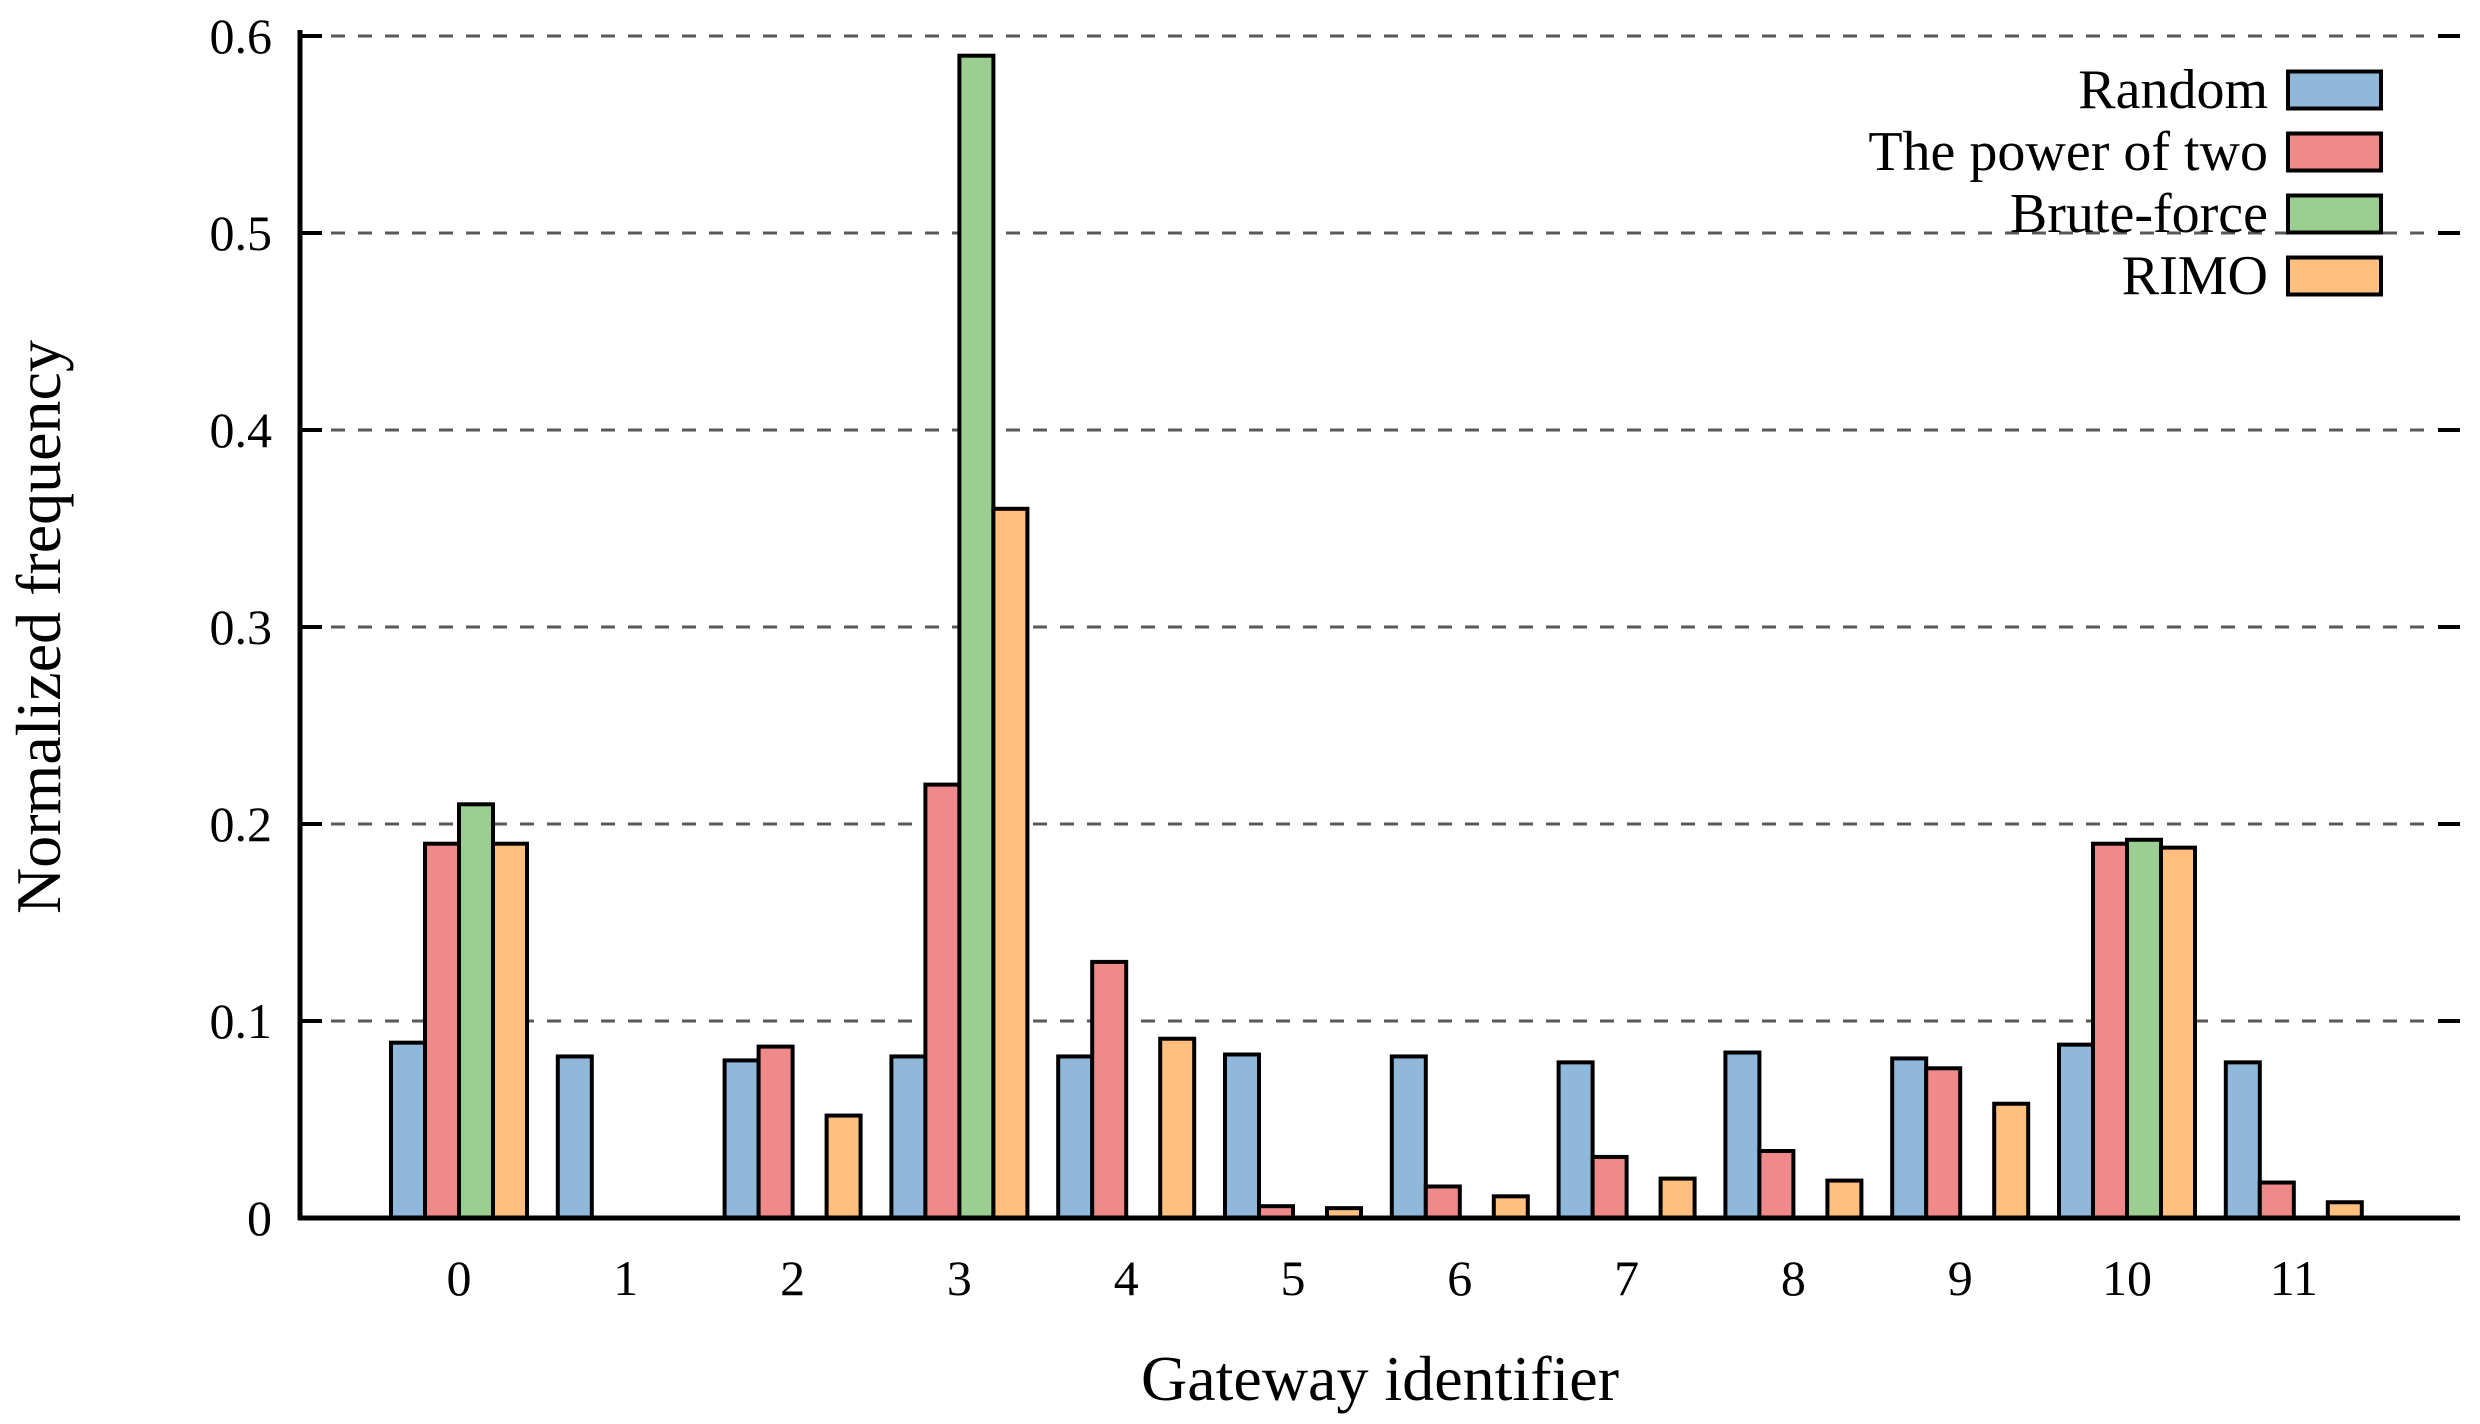 This screenshot has height=1424, width=2480. I want to click on y-tick-label-0.1: 0.1, so click(241, 1021).